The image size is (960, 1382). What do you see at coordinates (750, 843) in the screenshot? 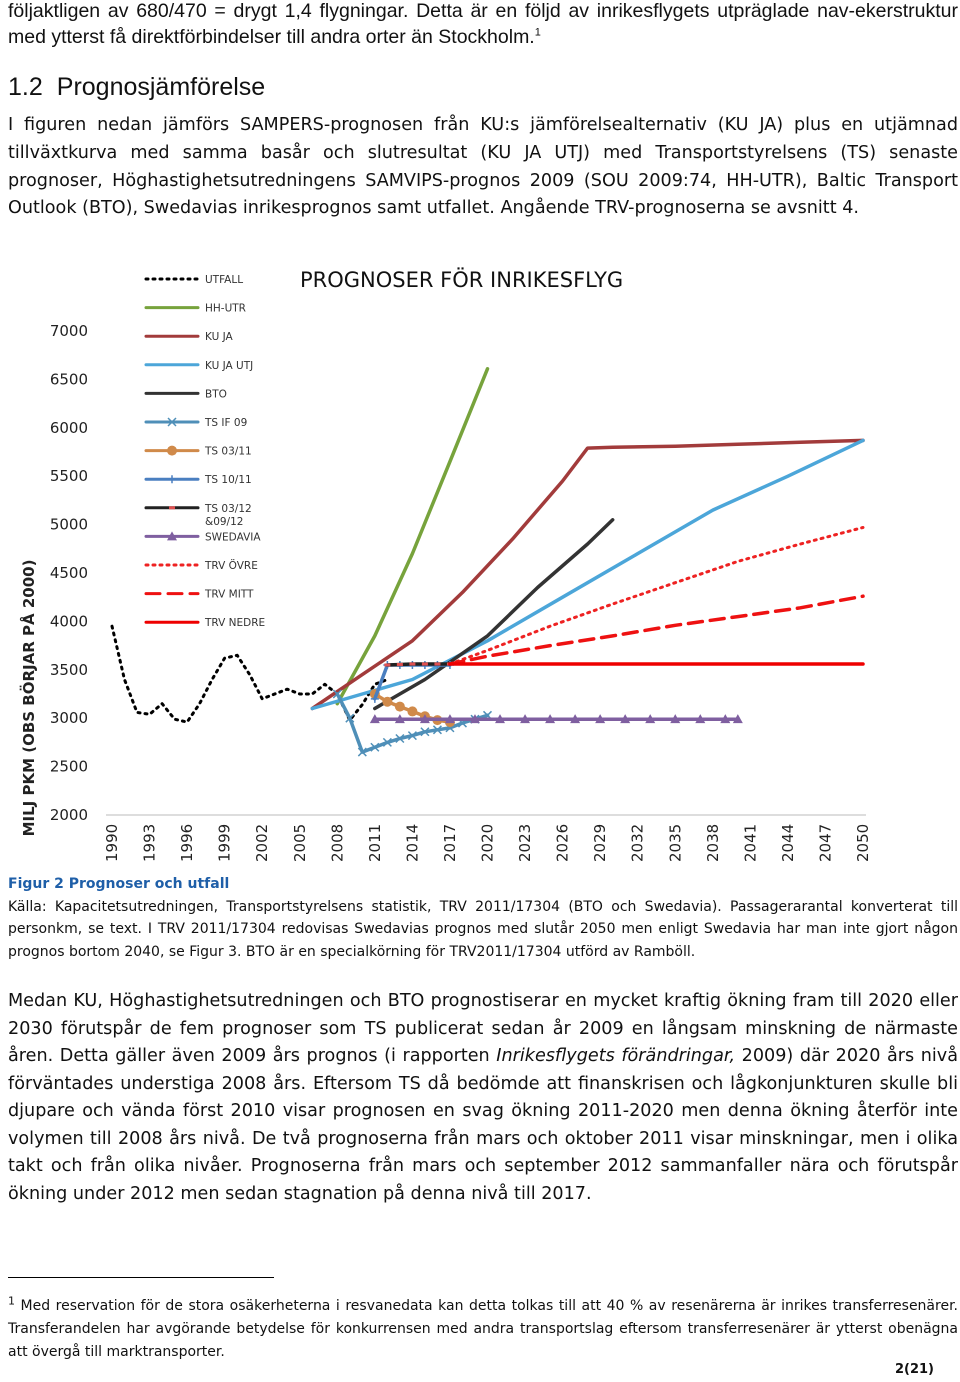
I see `x-tick-label: 2041` at bounding box center [750, 843].